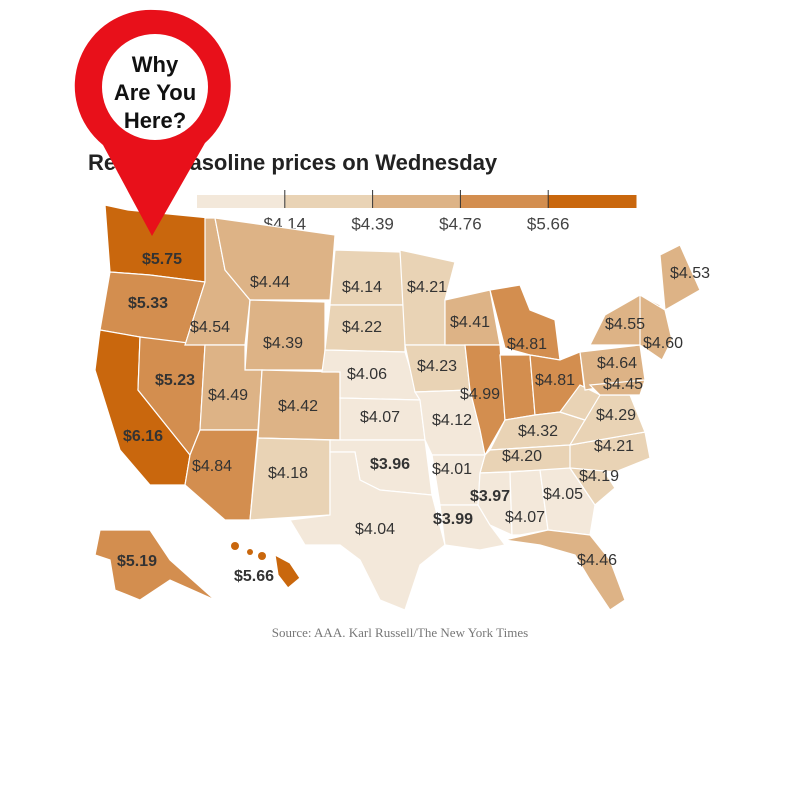 The image size is (800, 800). Describe the element at coordinates (623, 384) in the screenshot. I see `state-label: $4.45` at that location.